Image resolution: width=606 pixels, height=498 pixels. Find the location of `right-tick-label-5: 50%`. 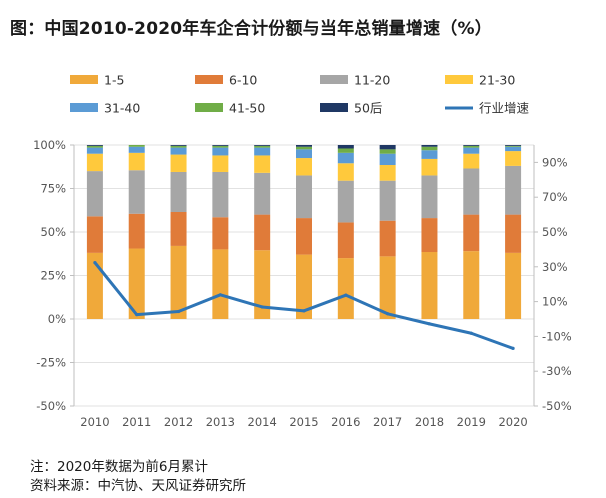

right-tick-label-5: 50% is located at coordinates (555, 232).